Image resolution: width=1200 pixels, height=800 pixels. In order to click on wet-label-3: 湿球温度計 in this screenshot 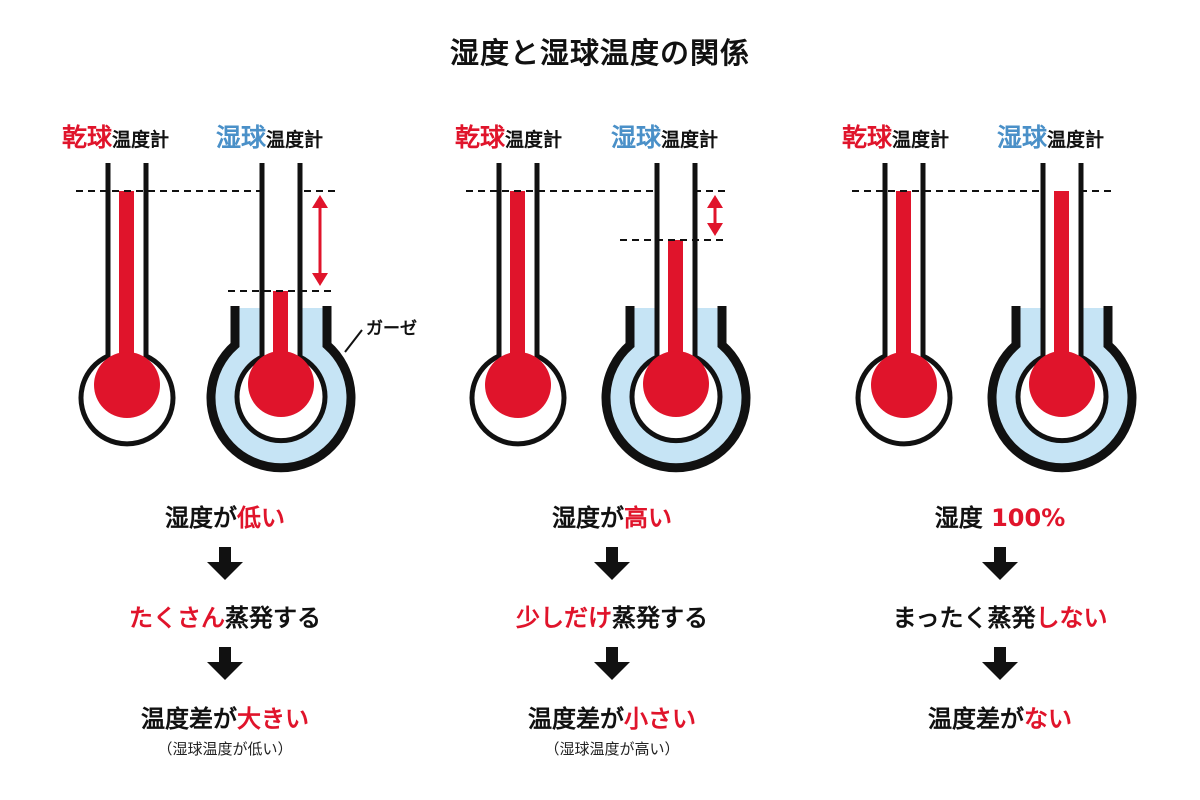, I will do `click(1051, 137)`.